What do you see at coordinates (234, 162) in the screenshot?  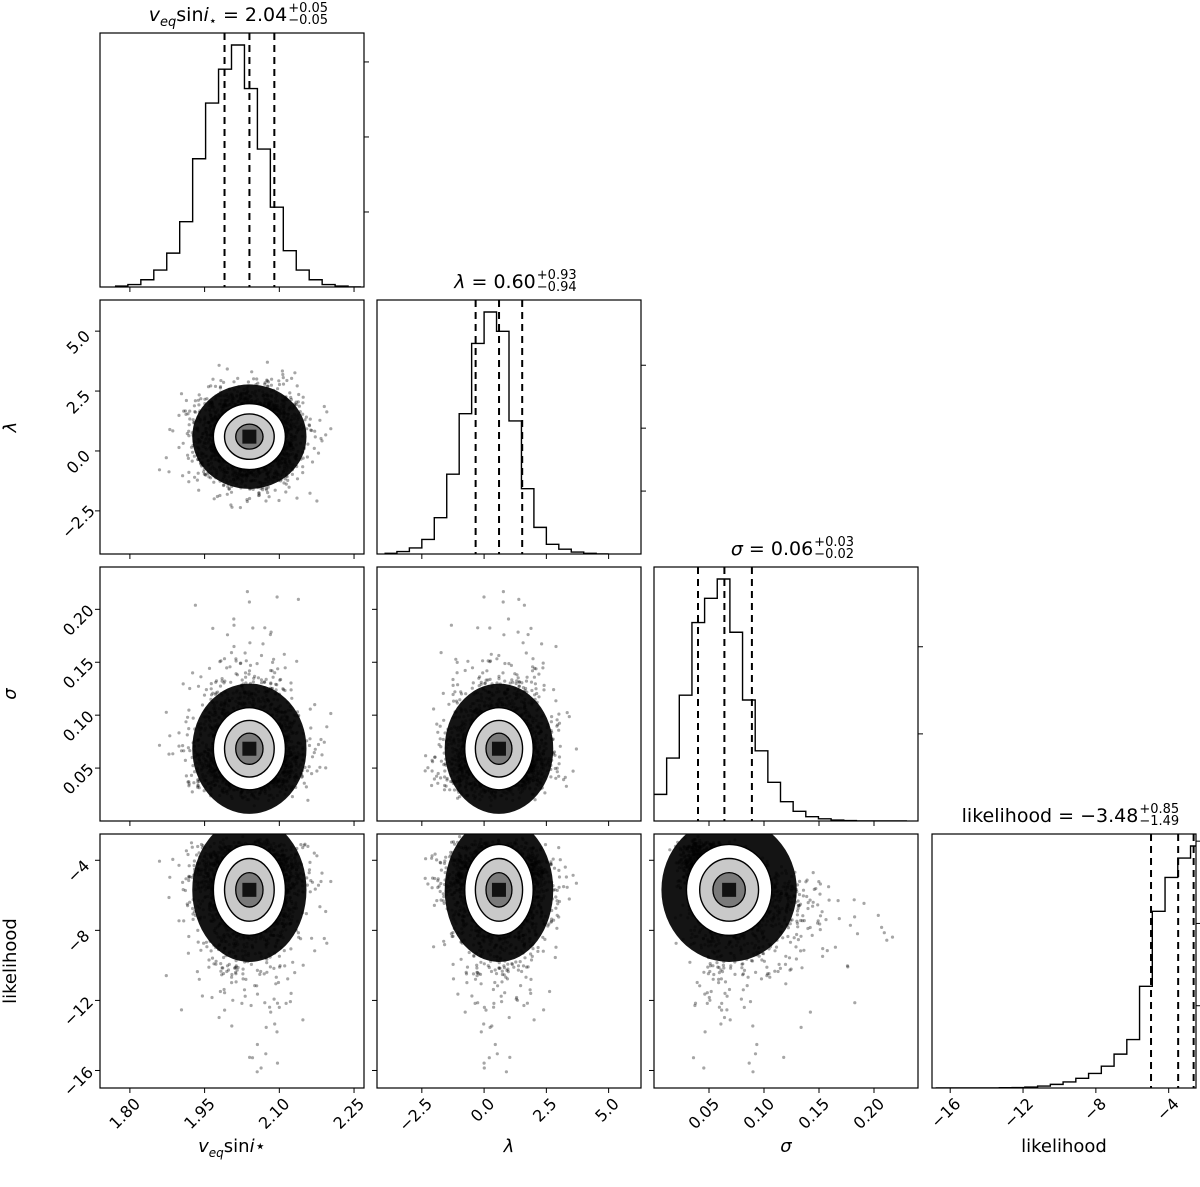 I see `hist-panel-vsini` at bounding box center [234, 162].